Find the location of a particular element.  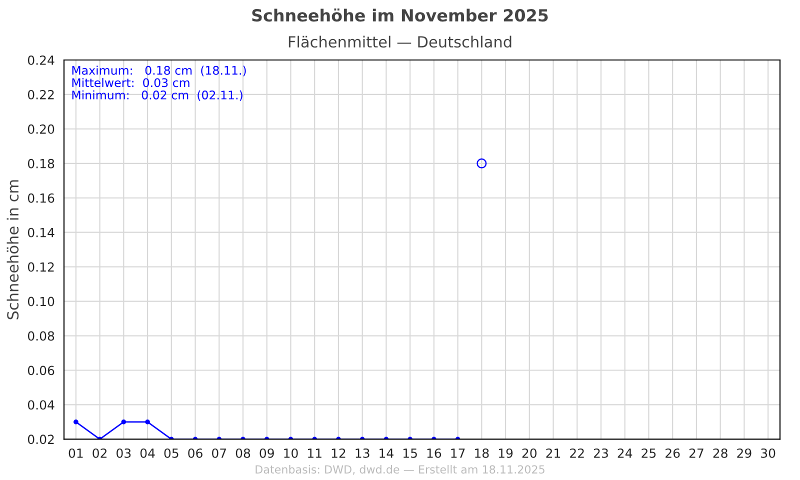

x-tick-label: 05 is located at coordinates (171, 453).